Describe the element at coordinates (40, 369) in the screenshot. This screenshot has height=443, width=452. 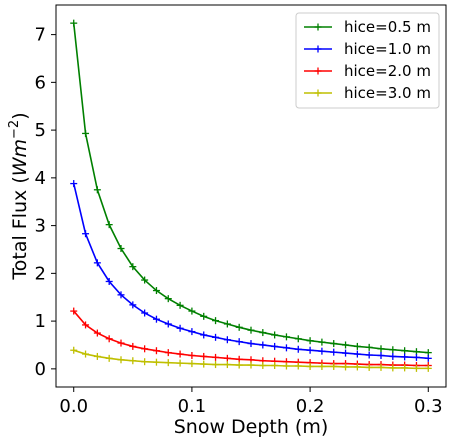
I see `y-tick-label: 0` at that location.